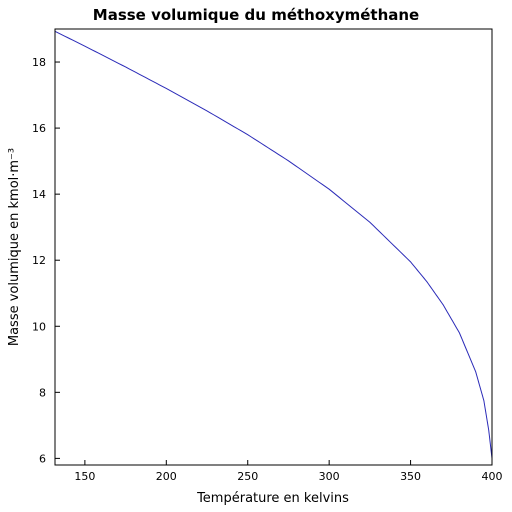 This screenshot has width=512, height=512. I want to click on x-tick-label: 350, so click(410, 476).